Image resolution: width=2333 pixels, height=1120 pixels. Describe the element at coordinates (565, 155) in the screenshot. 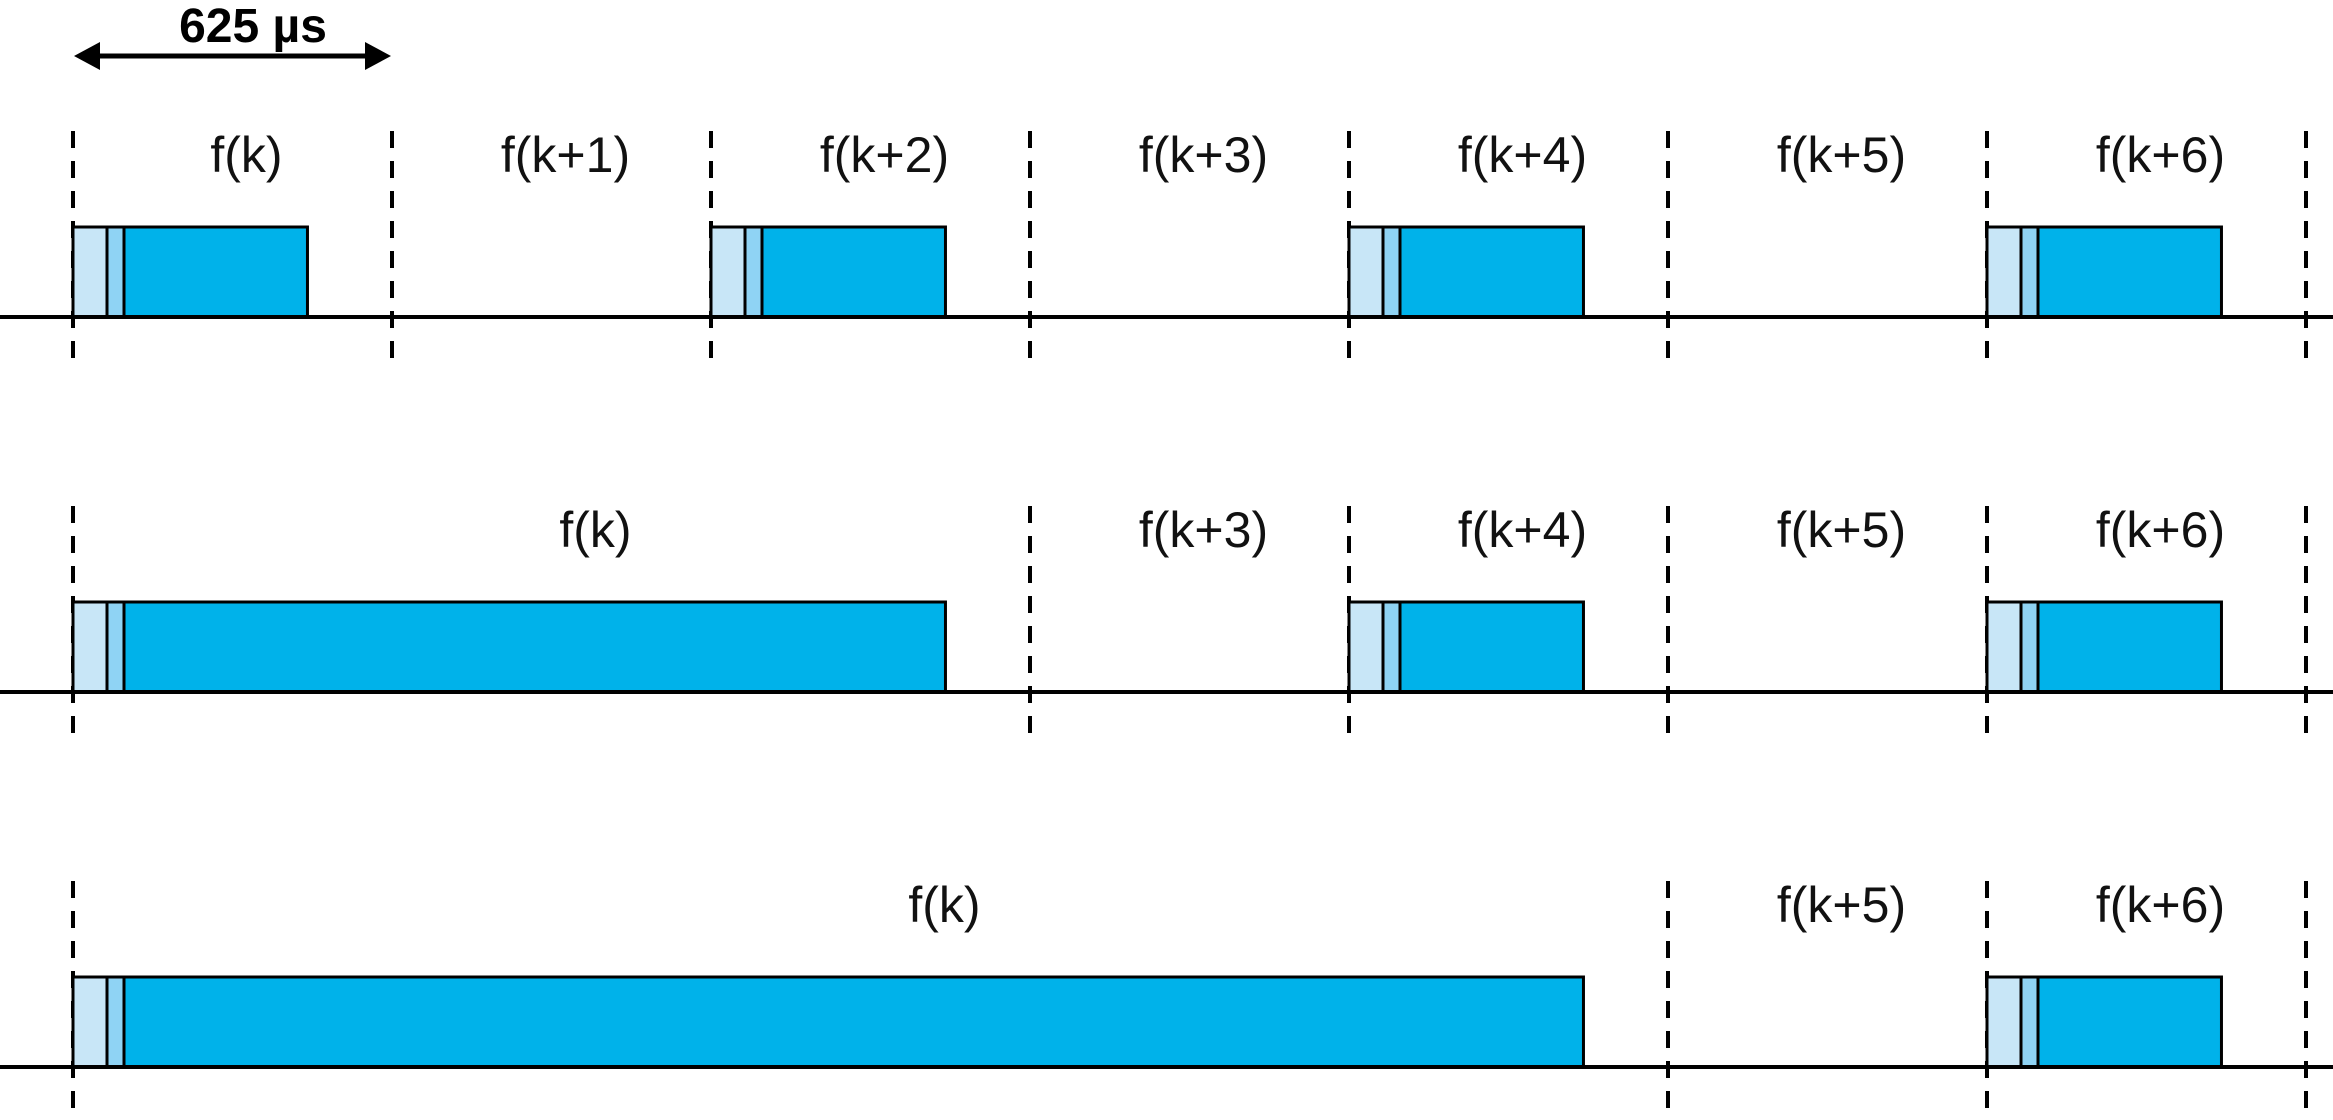

I see `slot-label: f(k+1)` at that location.